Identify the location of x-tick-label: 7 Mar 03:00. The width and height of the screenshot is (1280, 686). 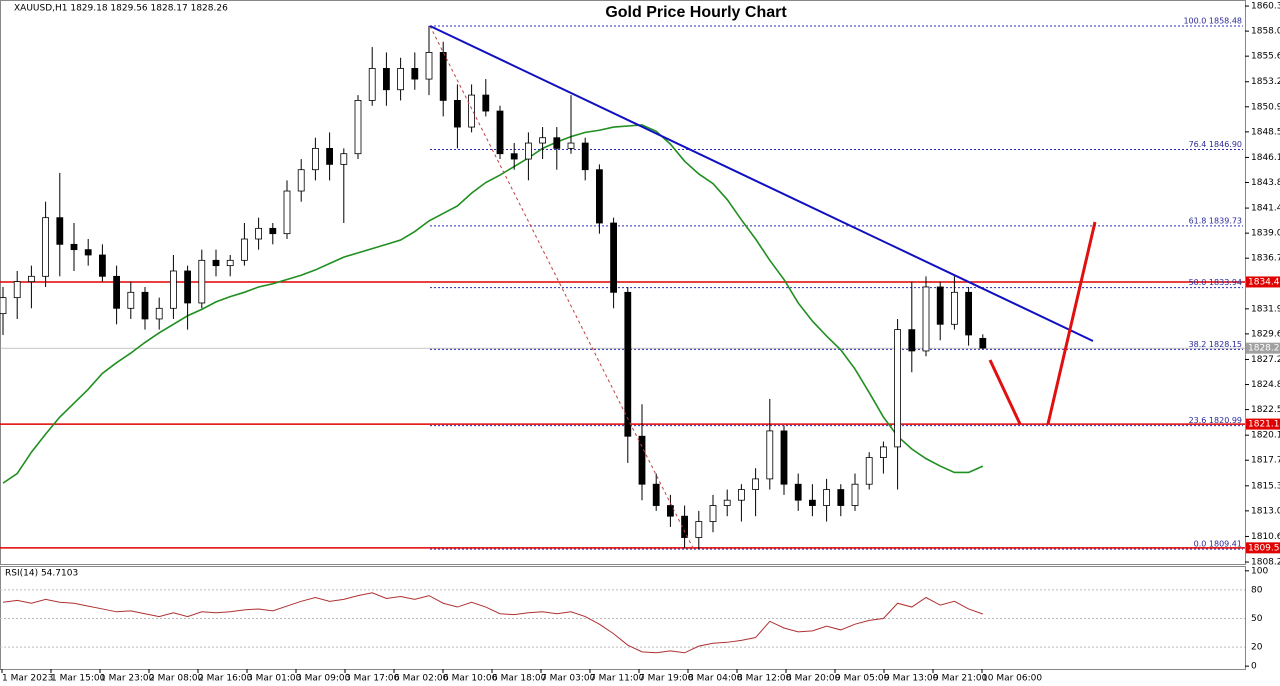
(568, 679).